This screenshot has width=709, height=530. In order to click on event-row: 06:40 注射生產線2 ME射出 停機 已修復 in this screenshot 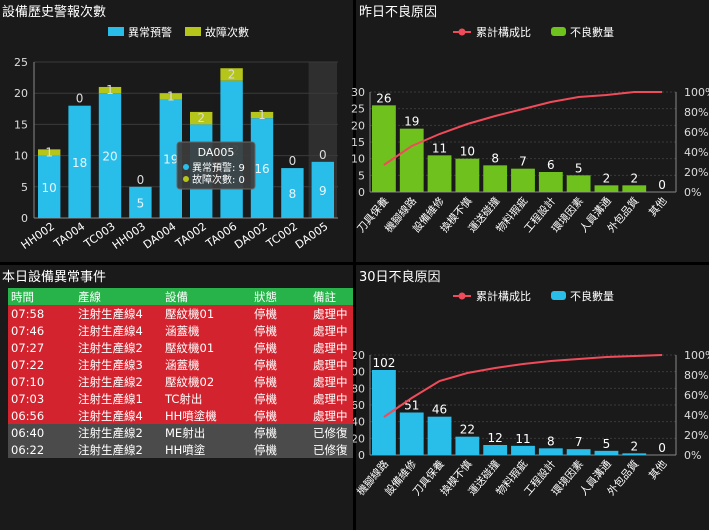, I will do `click(180, 432)`.